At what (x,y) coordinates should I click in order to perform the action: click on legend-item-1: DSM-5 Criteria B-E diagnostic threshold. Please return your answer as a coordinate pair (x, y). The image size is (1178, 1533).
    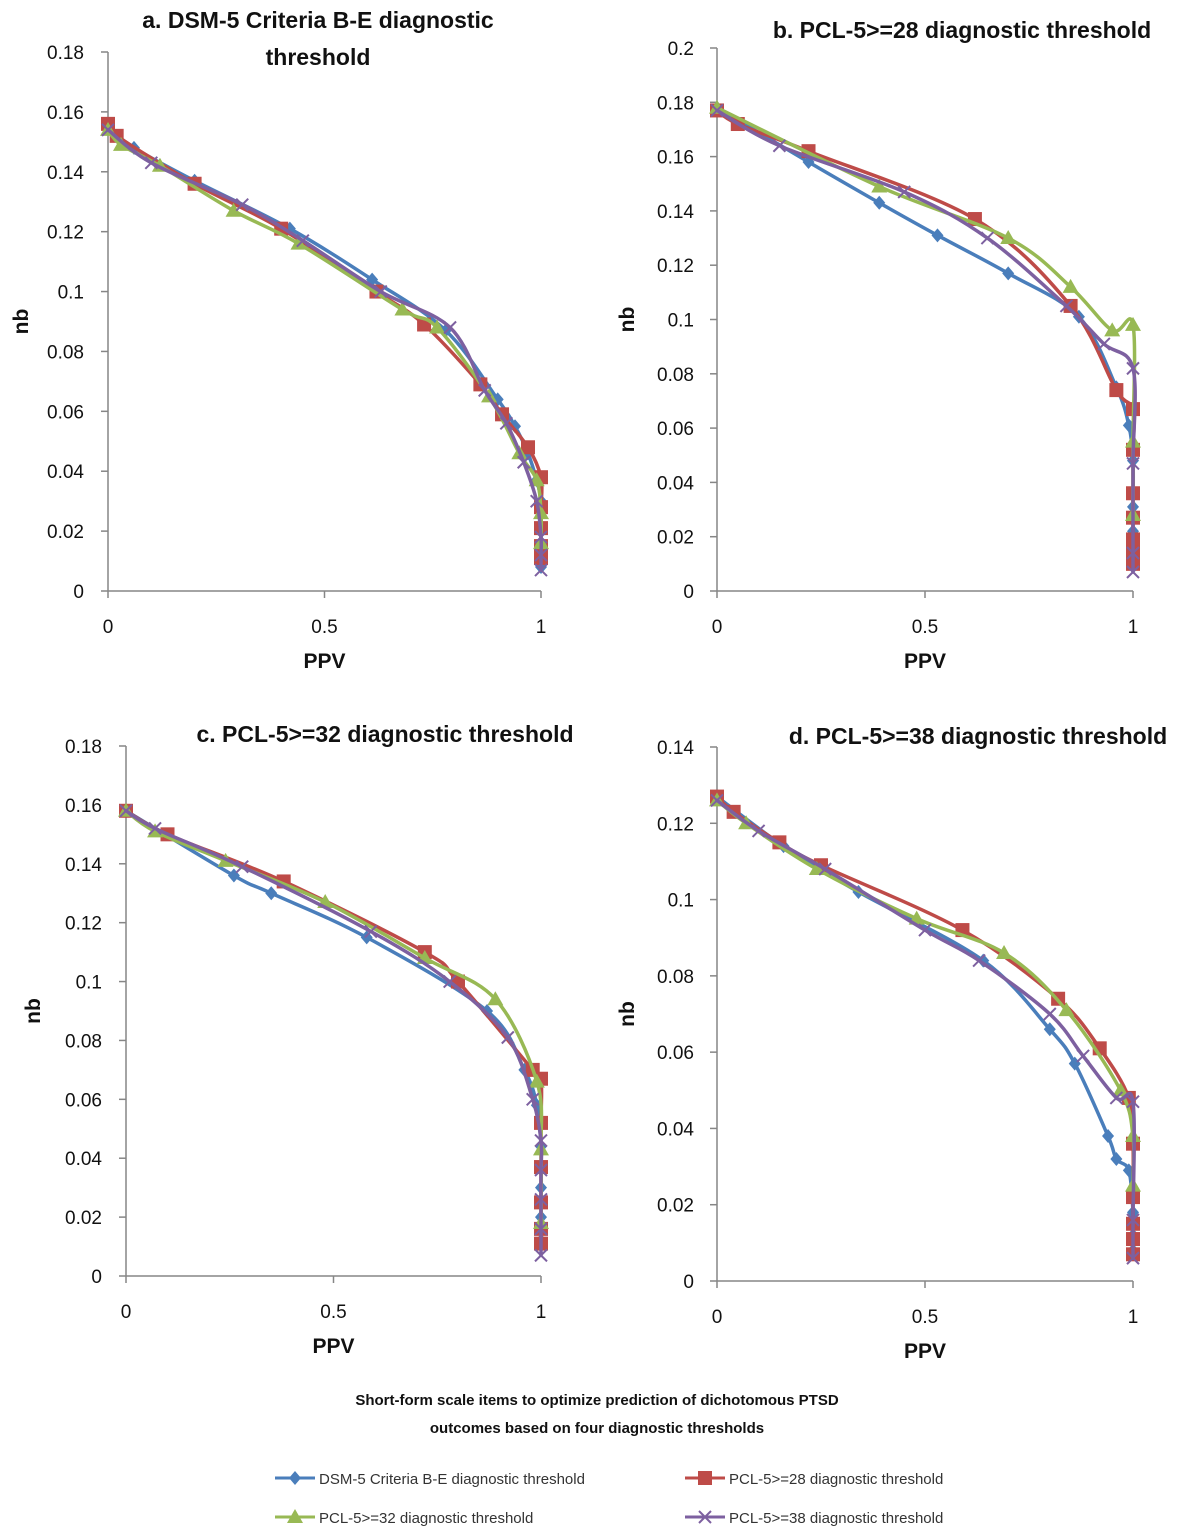
    Looking at the image, I should click on (430, 1479).